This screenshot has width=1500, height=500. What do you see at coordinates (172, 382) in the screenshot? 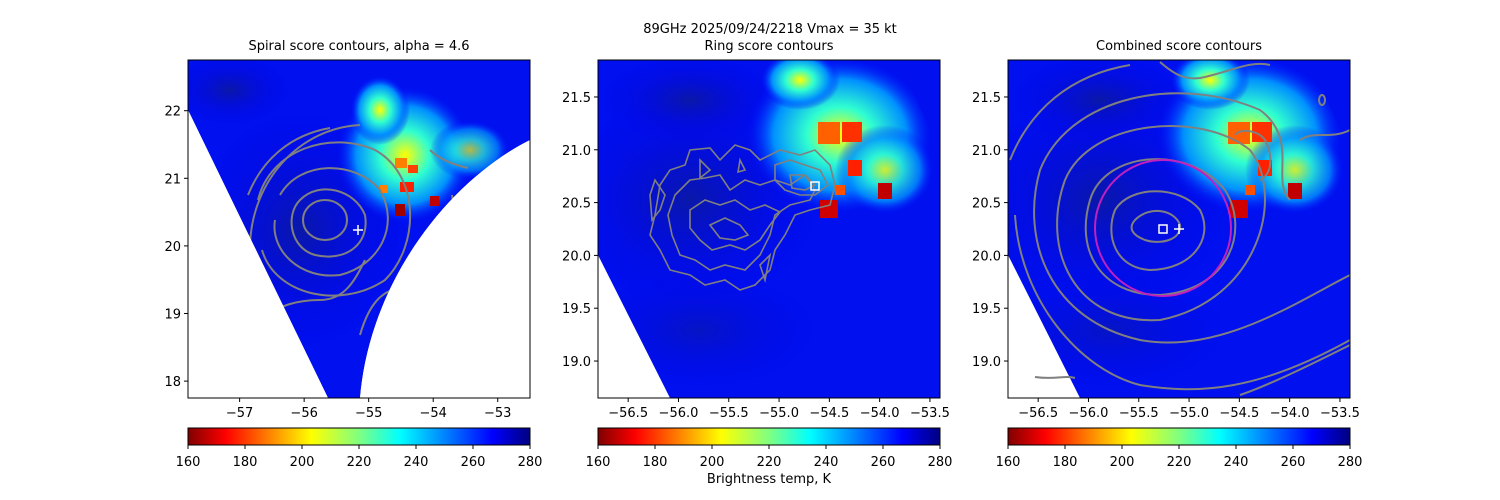
I see `y-tick-label: 18` at bounding box center [172, 382].